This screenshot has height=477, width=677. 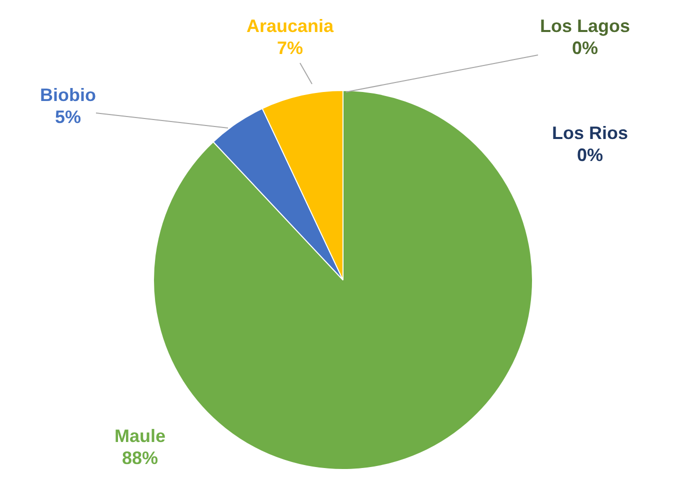 What do you see at coordinates (68, 116) in the screenshot?
I see `data-label: 5%` at bounding box center [68, 116].